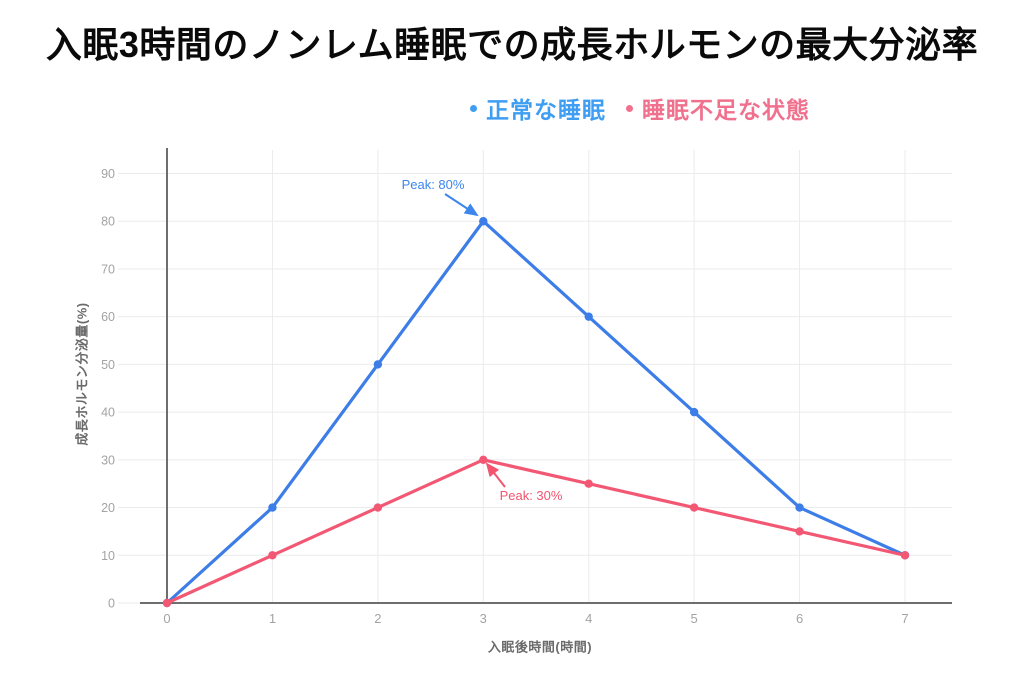  I want to click on legend-marker-sleep-deprived-icon, so click(629, 108).